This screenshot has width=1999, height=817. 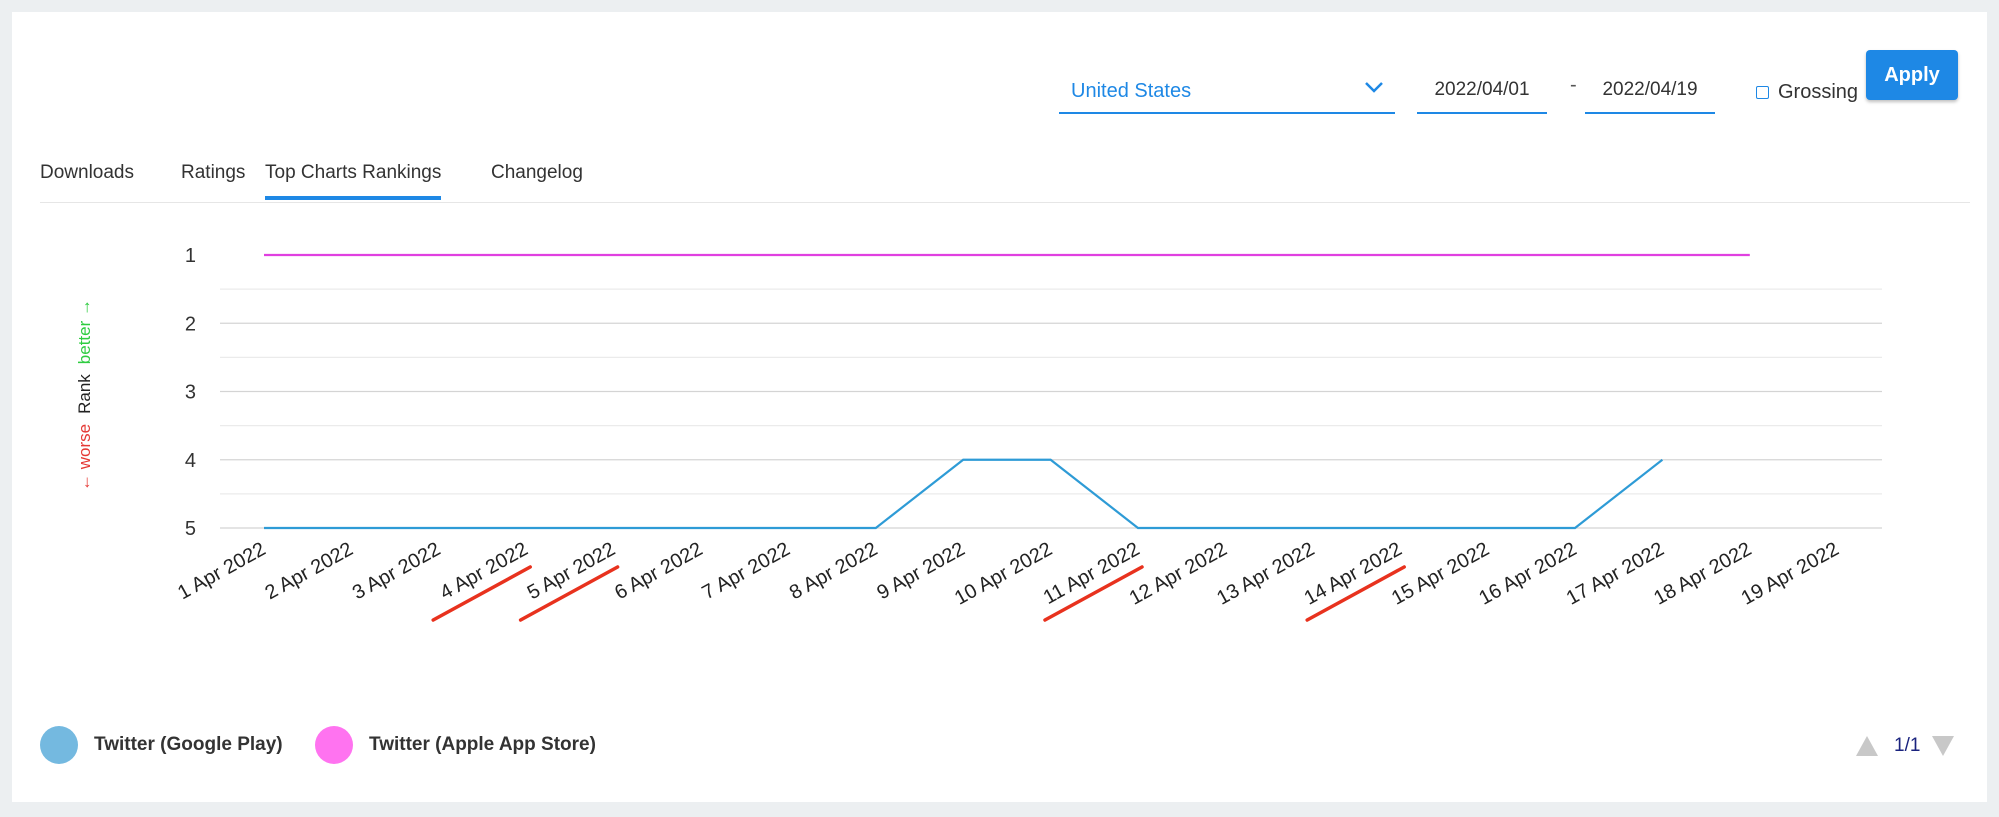 I want to click on x-tick-label: 2 Apr 2022, so click(x=309, y=571).